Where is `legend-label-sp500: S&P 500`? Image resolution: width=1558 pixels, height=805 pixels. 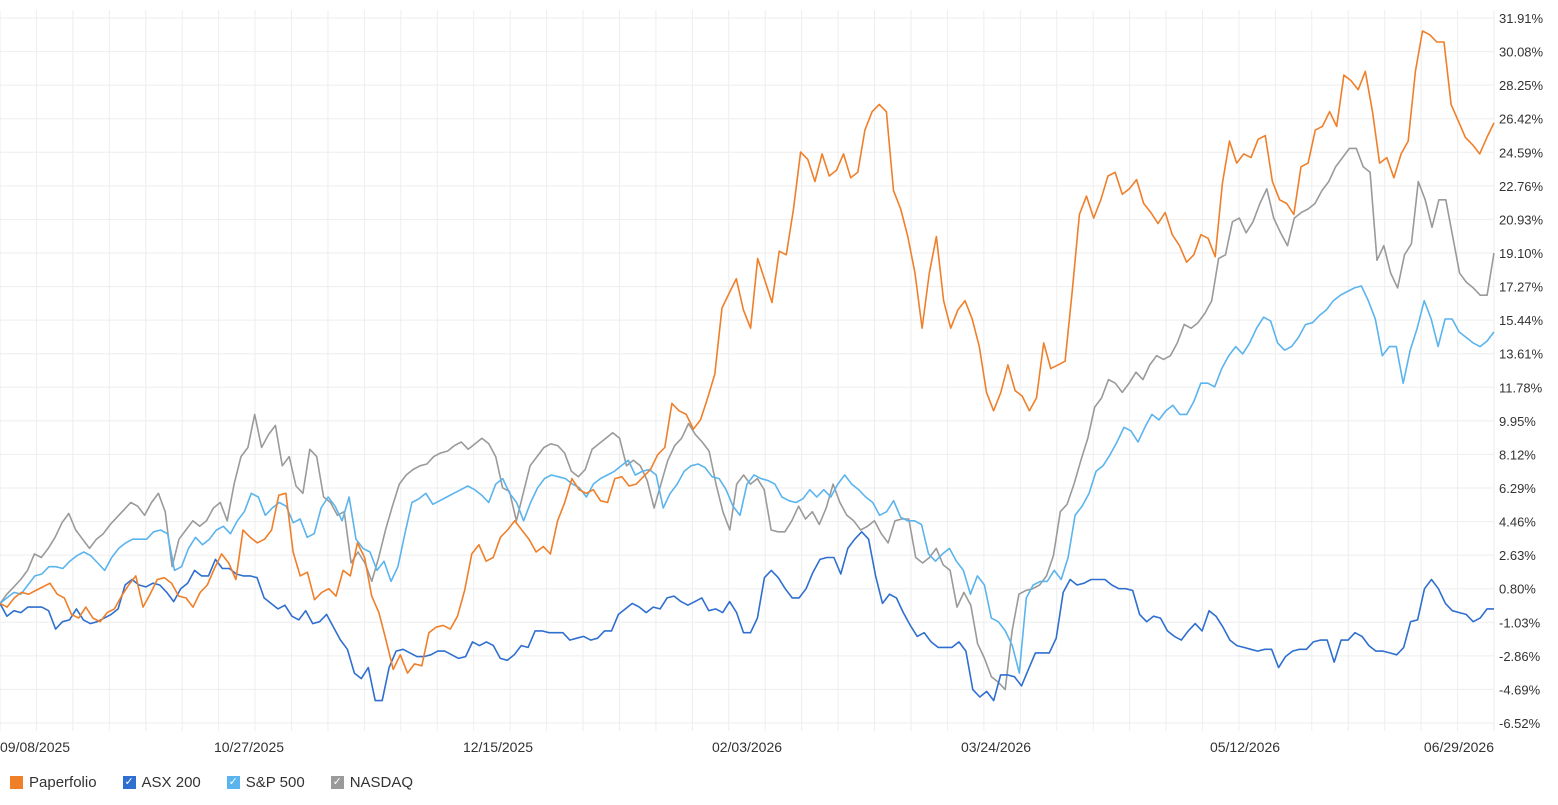
legend-label-sp500: S&P 500 is located at coordinates (275, 782).